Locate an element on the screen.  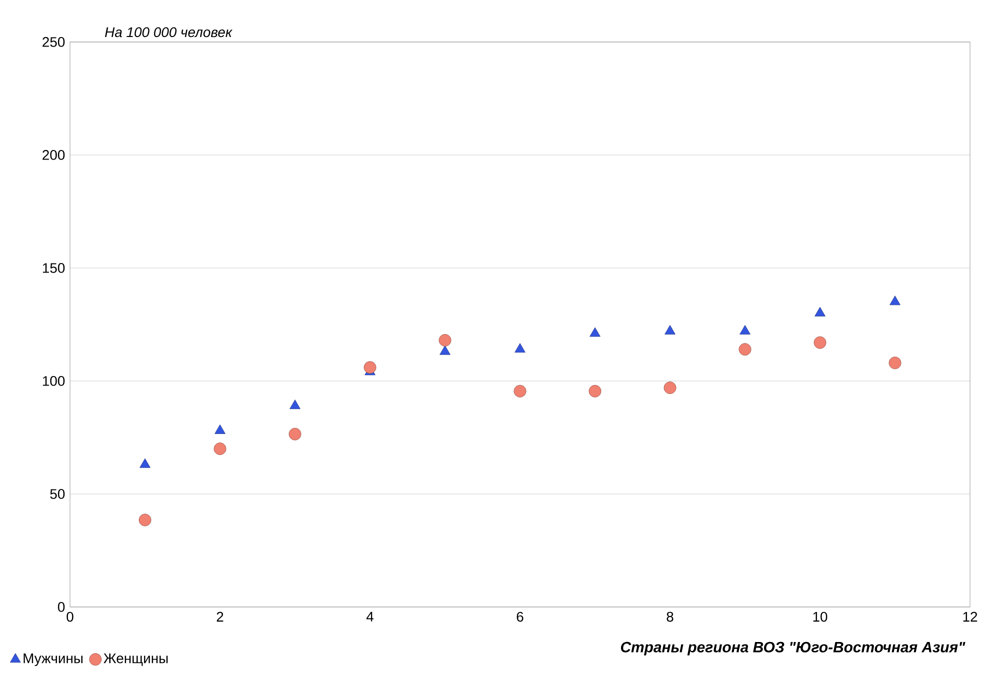
y-tick-label: 0 is located at coordinates (61, 607).